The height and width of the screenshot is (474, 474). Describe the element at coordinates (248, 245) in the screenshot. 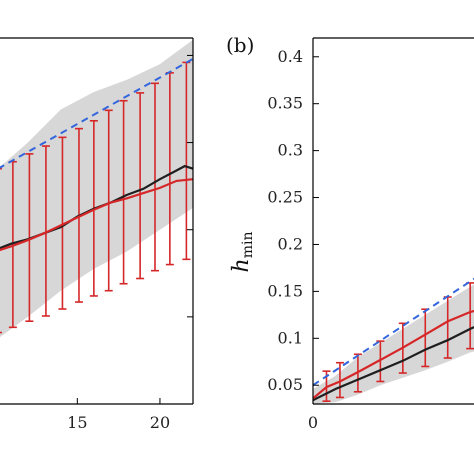

I see `y-axis-title-sub: min` at that location.